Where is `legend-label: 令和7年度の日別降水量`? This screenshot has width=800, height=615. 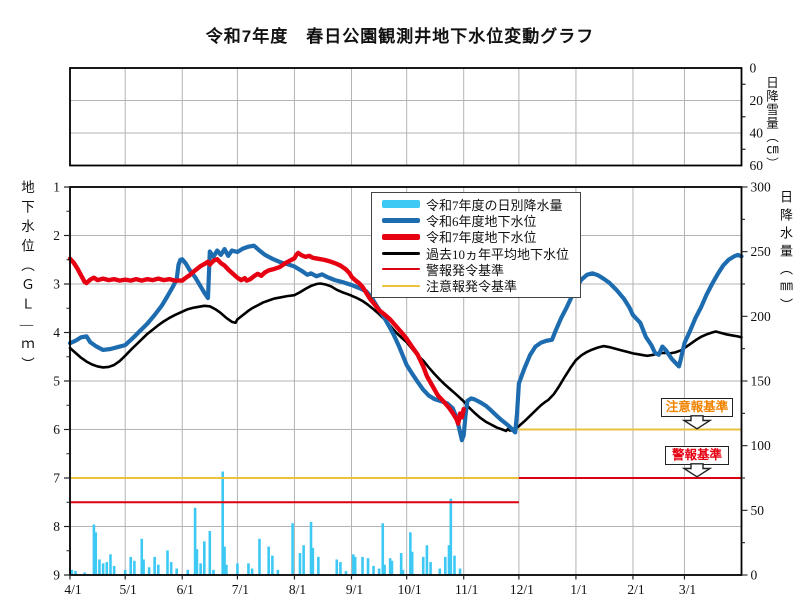 legend-label: 令和7年度の日別降水量 is located at coordinates (494, 205).